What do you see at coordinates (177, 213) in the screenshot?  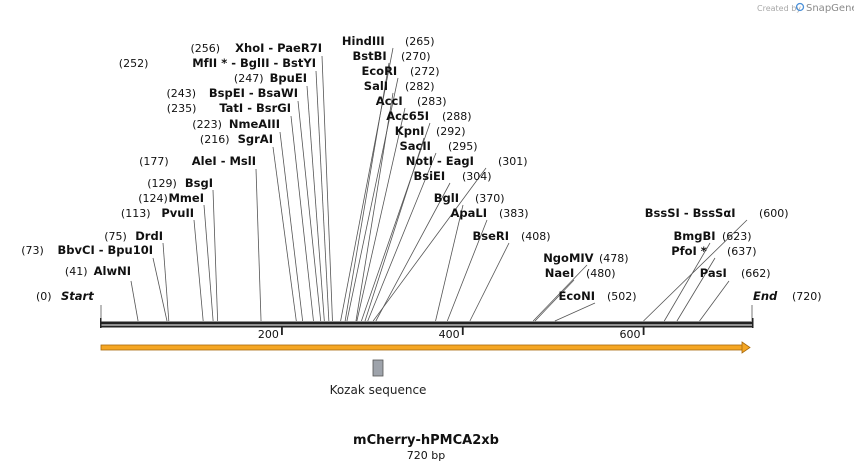 I see `site-name: PvuII` at bounding box center [177, 213].